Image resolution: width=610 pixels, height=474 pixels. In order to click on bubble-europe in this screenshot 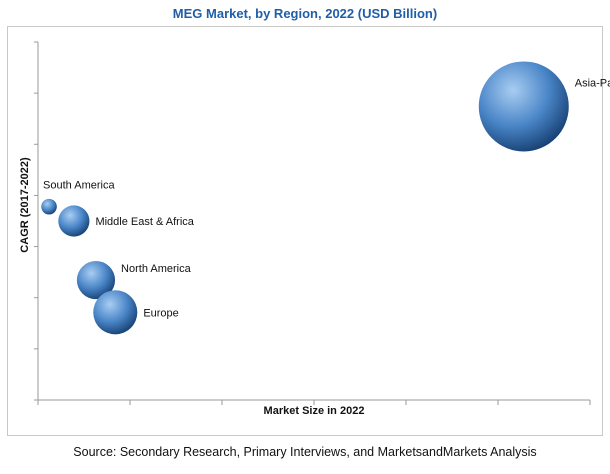, I will do `click(115, 312)`.